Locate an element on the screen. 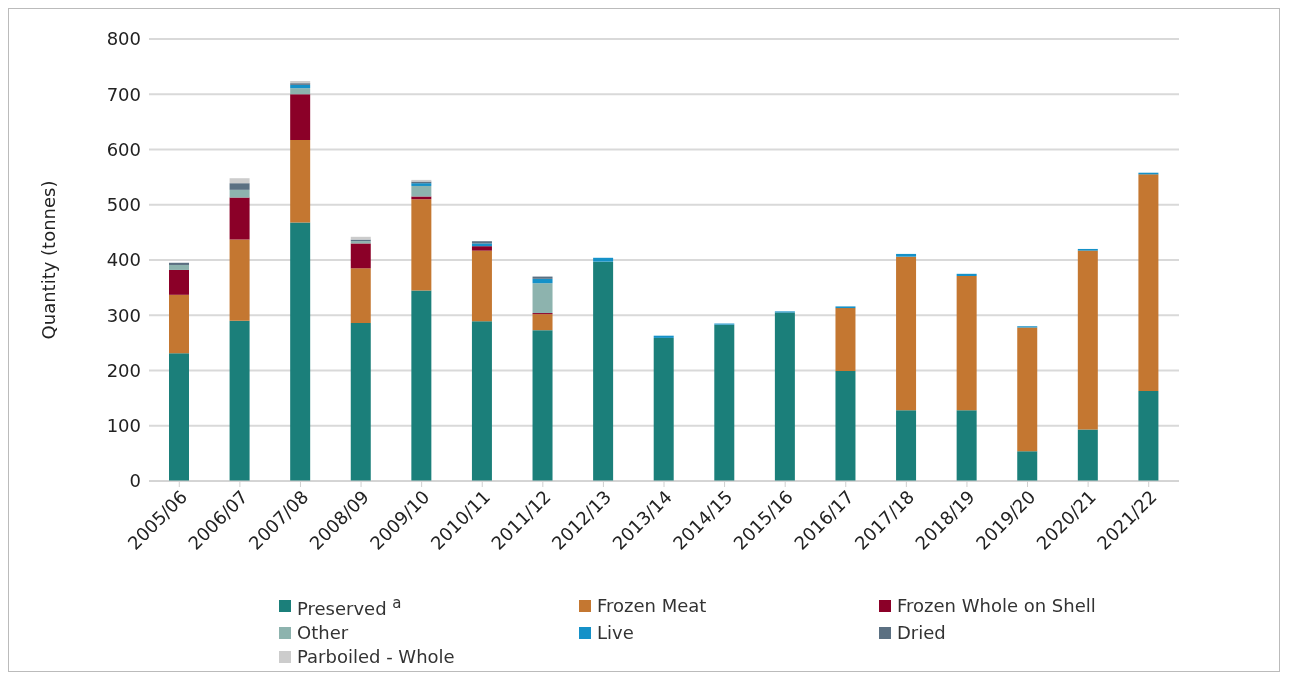  legend-label: Other is located at coordinates (323, 633).